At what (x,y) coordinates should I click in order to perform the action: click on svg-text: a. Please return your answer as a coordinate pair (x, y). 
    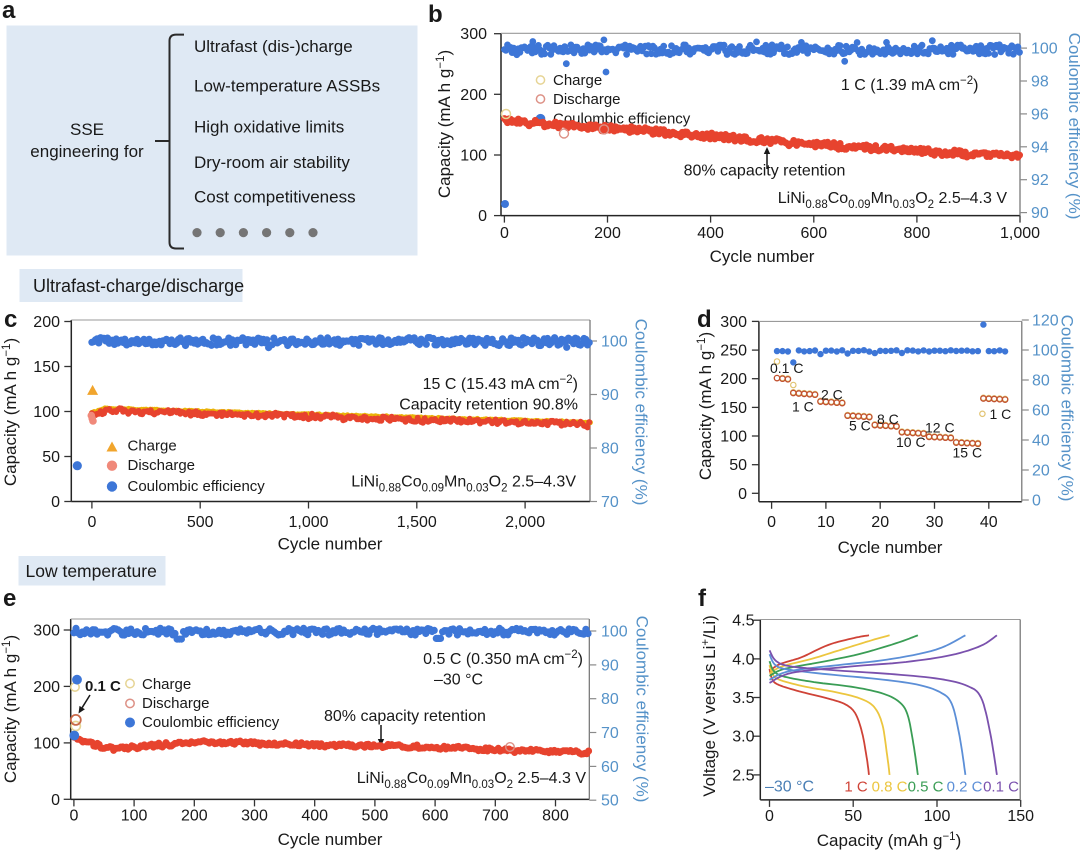
    Looking at the image, I should click on (9, 12).